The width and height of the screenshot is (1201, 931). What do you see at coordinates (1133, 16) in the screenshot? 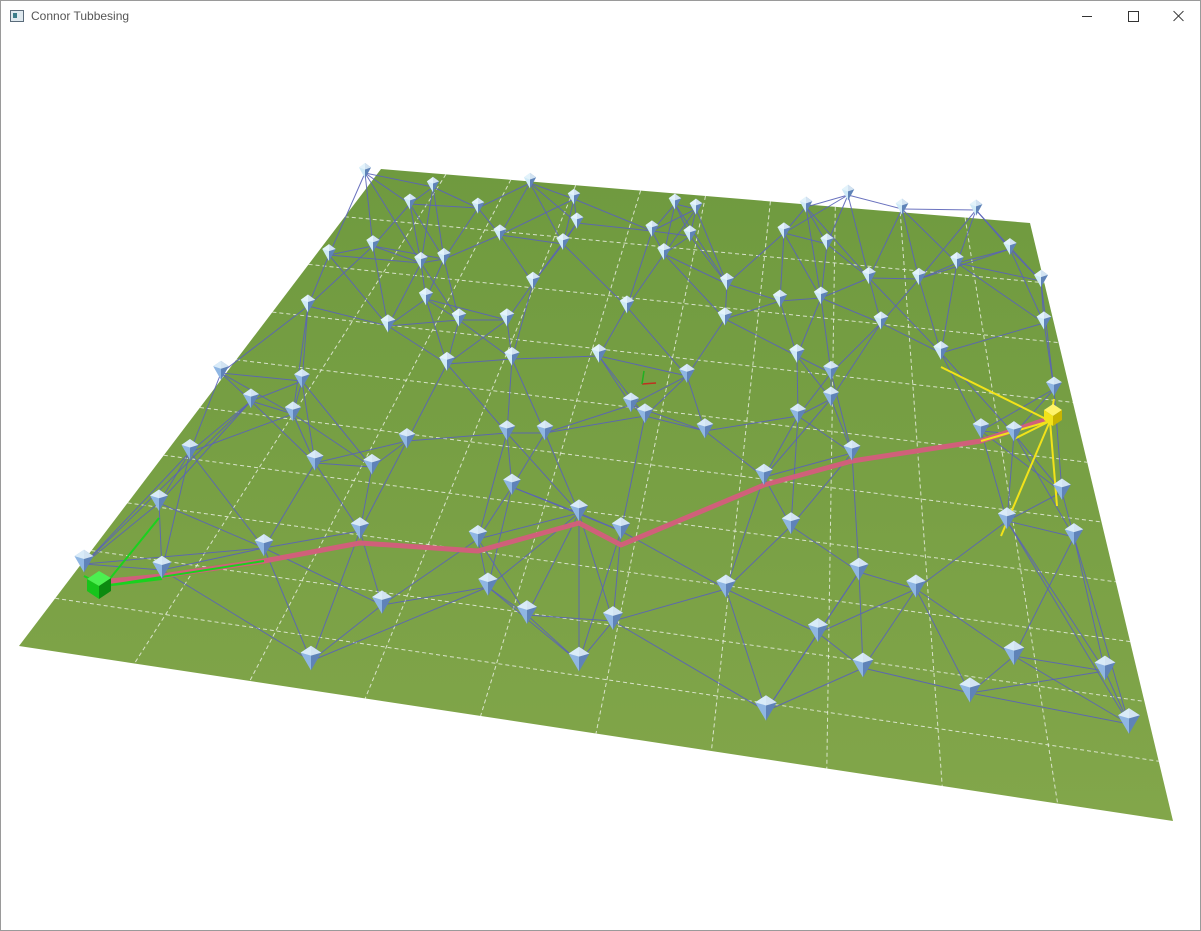
I see `maximize-button` at bounding box center [1133, 16].